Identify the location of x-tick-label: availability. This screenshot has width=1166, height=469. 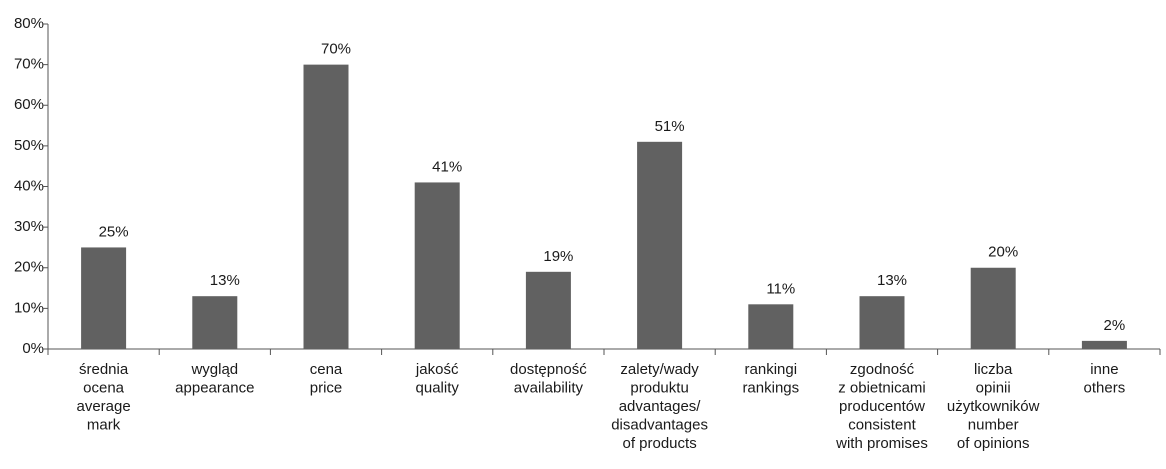
(549, 387).